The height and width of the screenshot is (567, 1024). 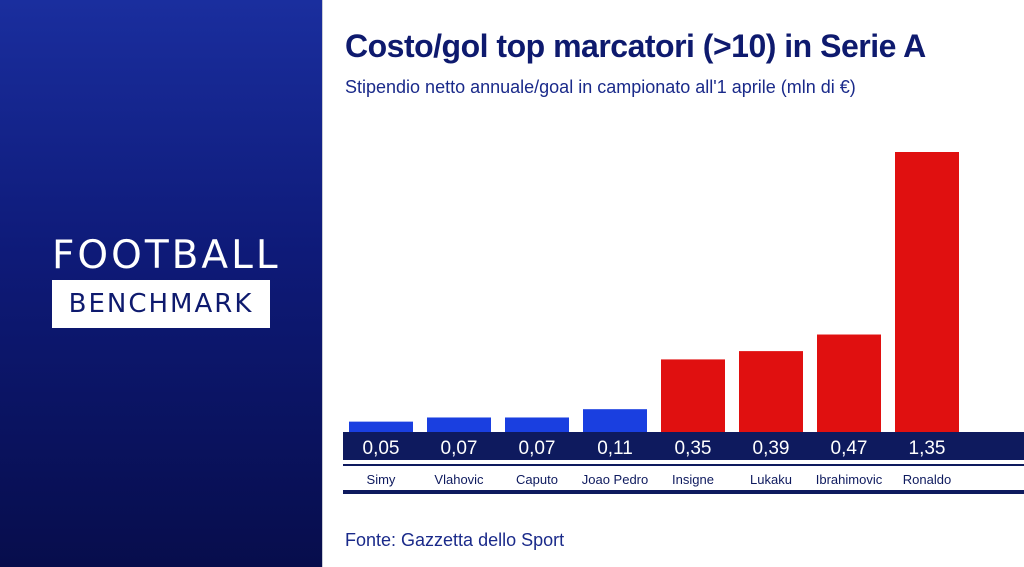 What do you see at coordinates (683, 492) in the screenshot?
I see `label-strip-bottom-border` at bounding box center [683, 492].